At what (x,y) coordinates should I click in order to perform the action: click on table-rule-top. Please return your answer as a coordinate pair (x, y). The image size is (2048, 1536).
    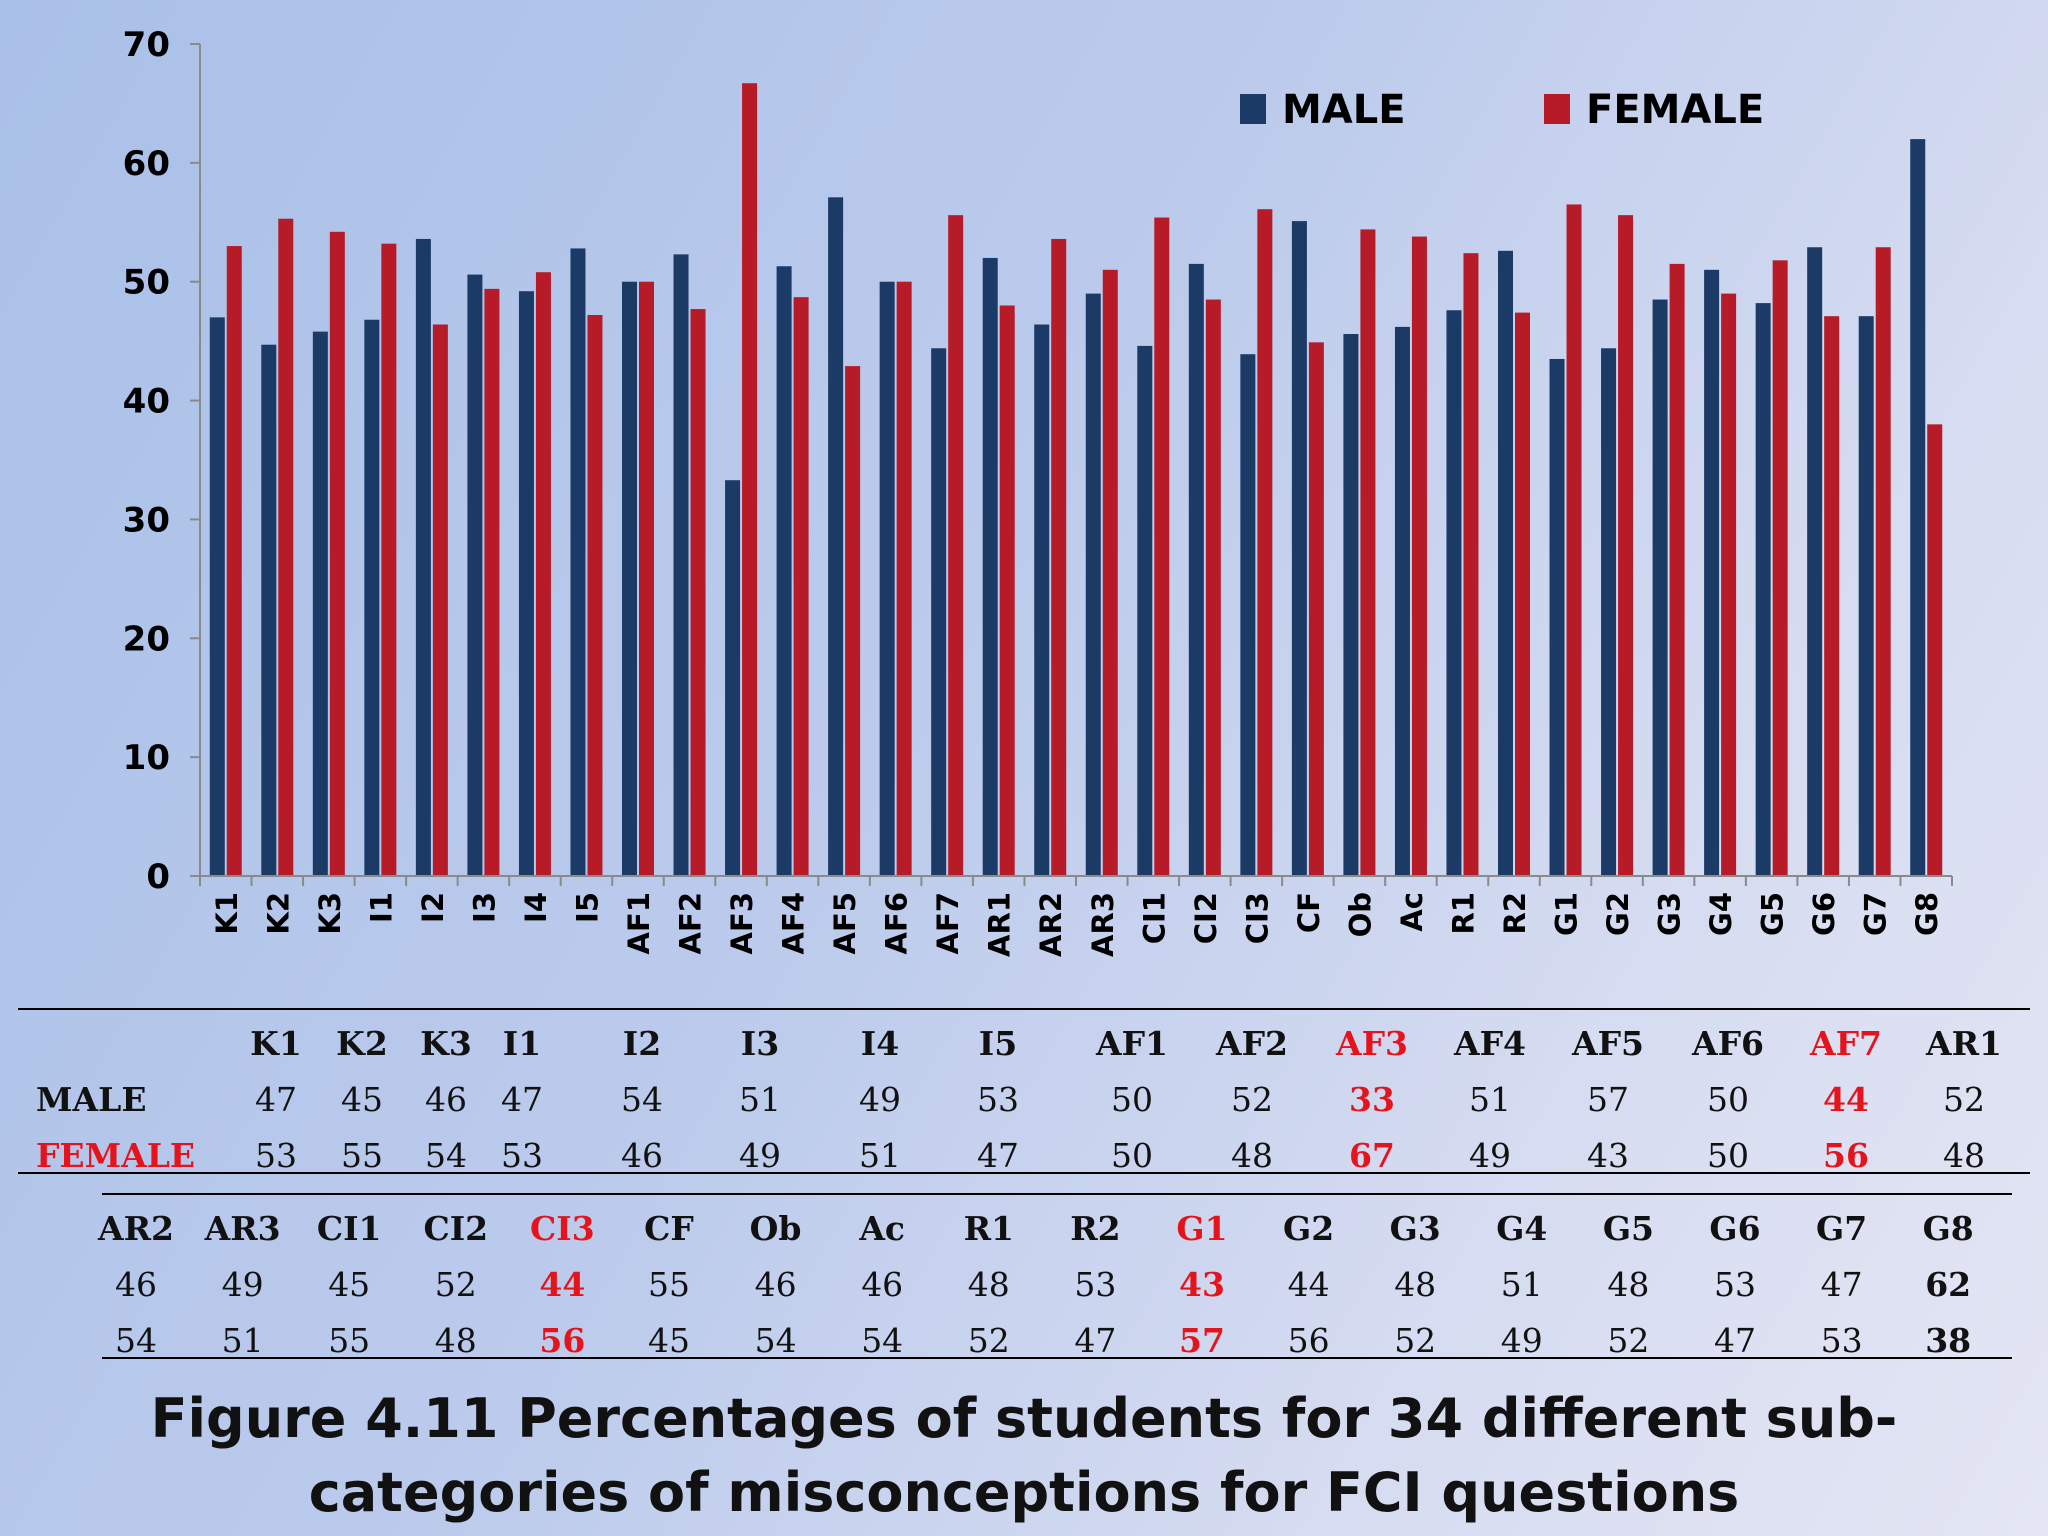
    Looking at the image, I should click on (1057, 1194).